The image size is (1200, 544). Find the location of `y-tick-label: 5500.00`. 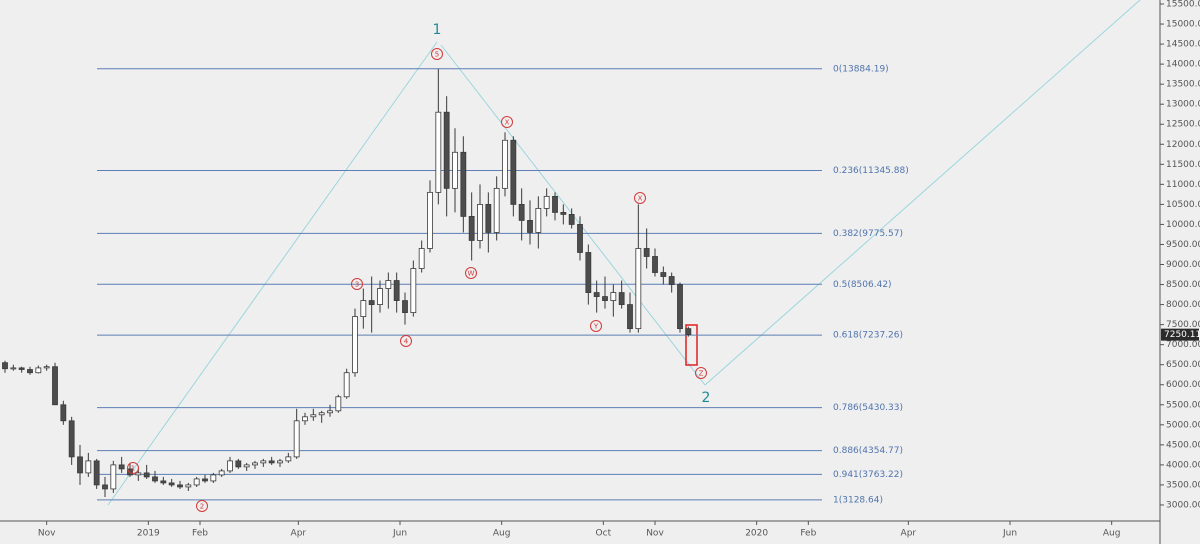

y-tick-label: 5500.00 is located at coordinates (1183, 405).